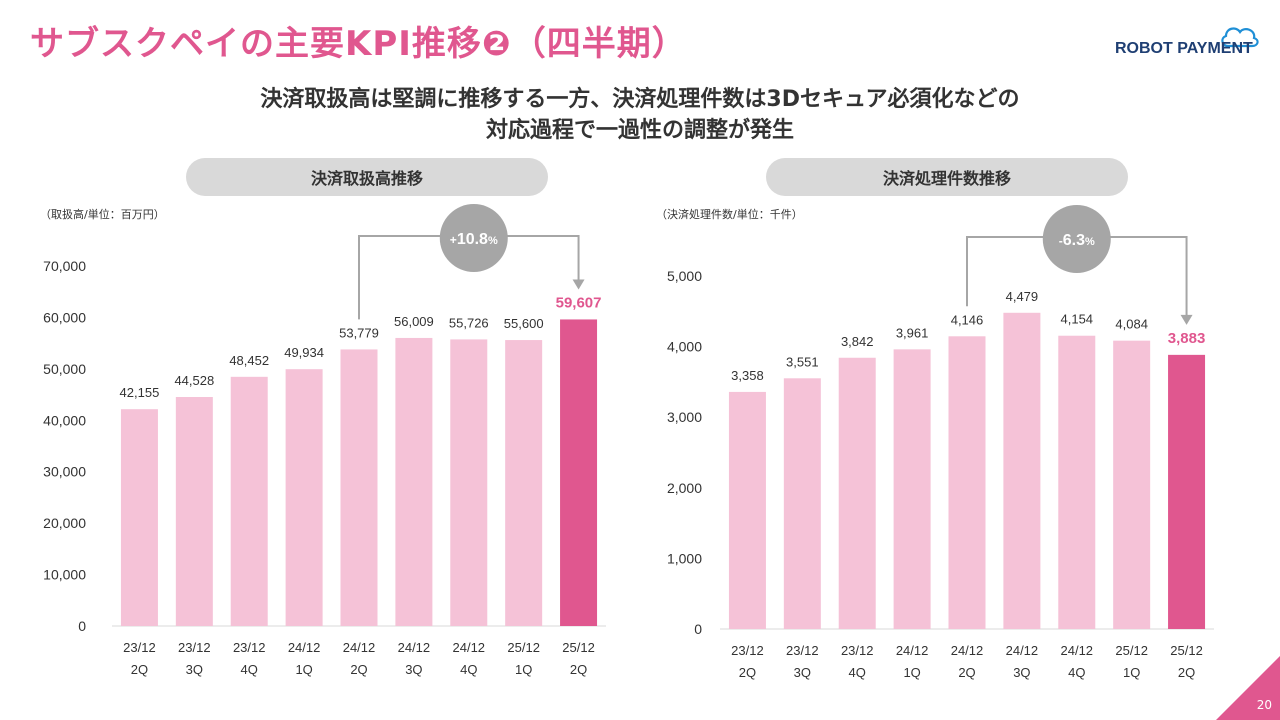 This screenshot has width=1280, height=720. Describe the element at coordinates (304, 352) in the screenshot. I see `c1-value-label: 49,934` at that location.